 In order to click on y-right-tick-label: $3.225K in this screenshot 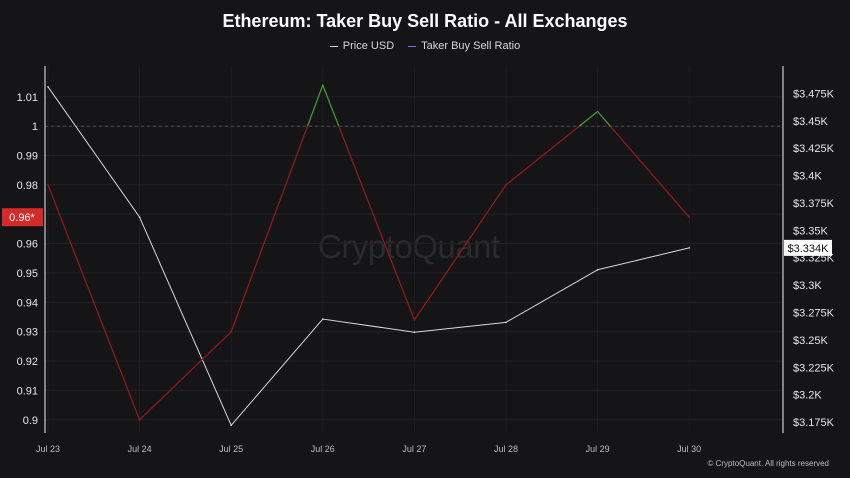, I will do `click(814, 368)`.